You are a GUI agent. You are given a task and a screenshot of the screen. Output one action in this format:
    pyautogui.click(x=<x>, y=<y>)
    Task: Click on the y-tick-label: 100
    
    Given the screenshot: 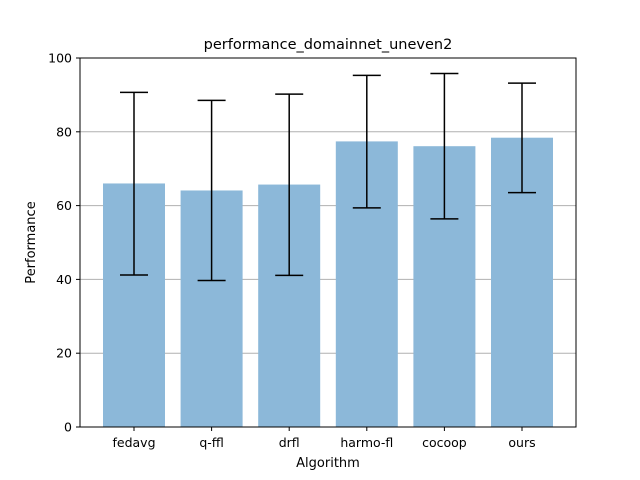 What is the action you would take?
    pyautogui.click(x=60, y=58)
    